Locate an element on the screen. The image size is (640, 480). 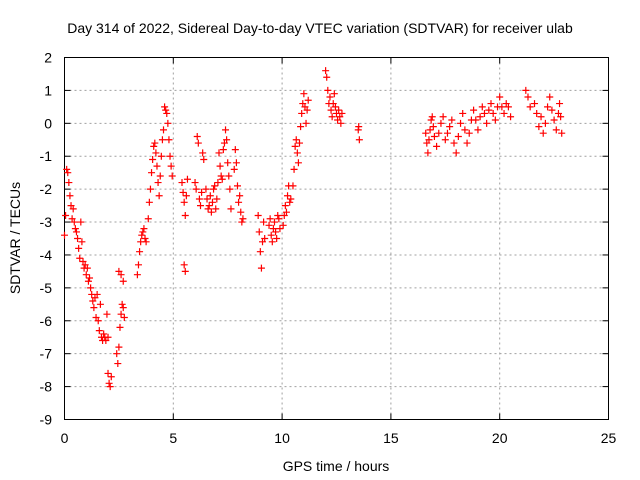
y-tick-label: -9 is located at coordinates (46, 420).